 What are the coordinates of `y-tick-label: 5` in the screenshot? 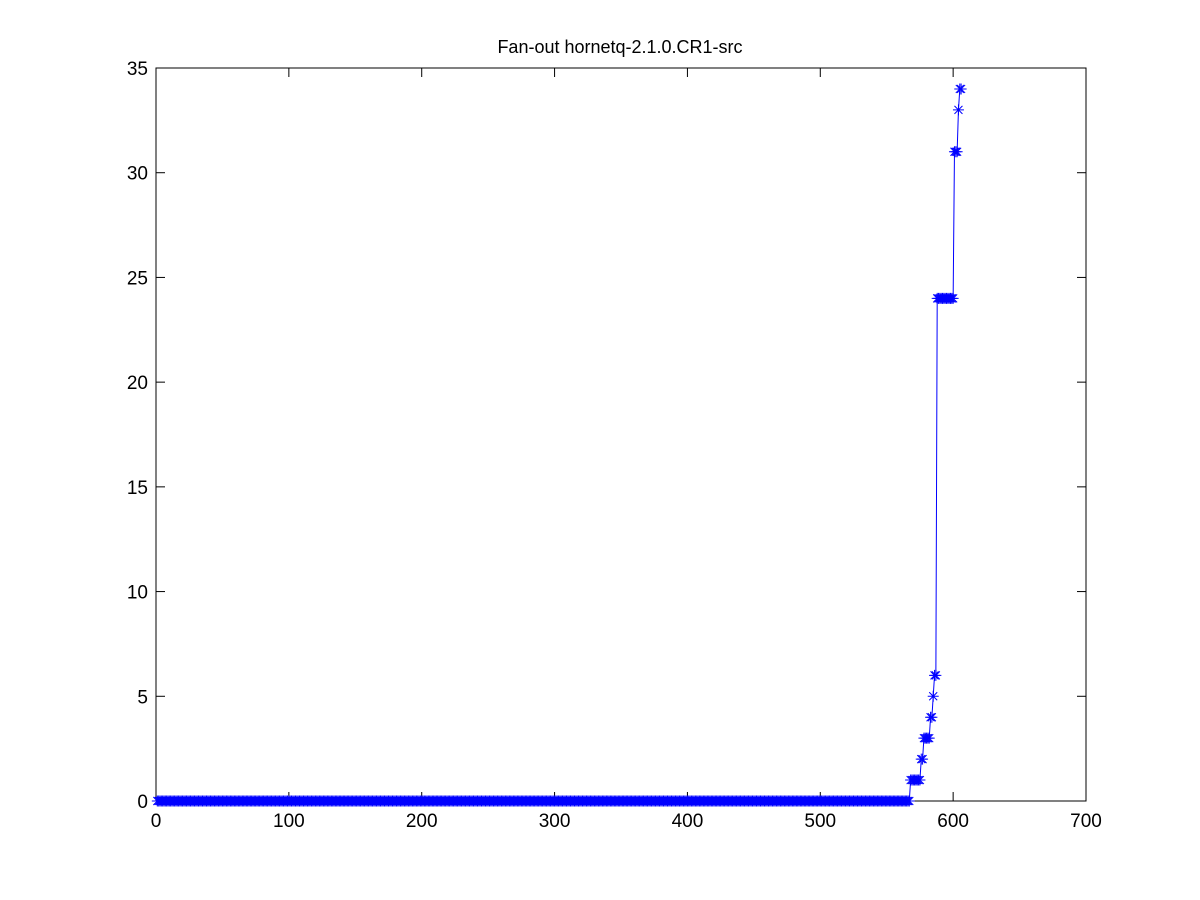 It's located at (142, 697).